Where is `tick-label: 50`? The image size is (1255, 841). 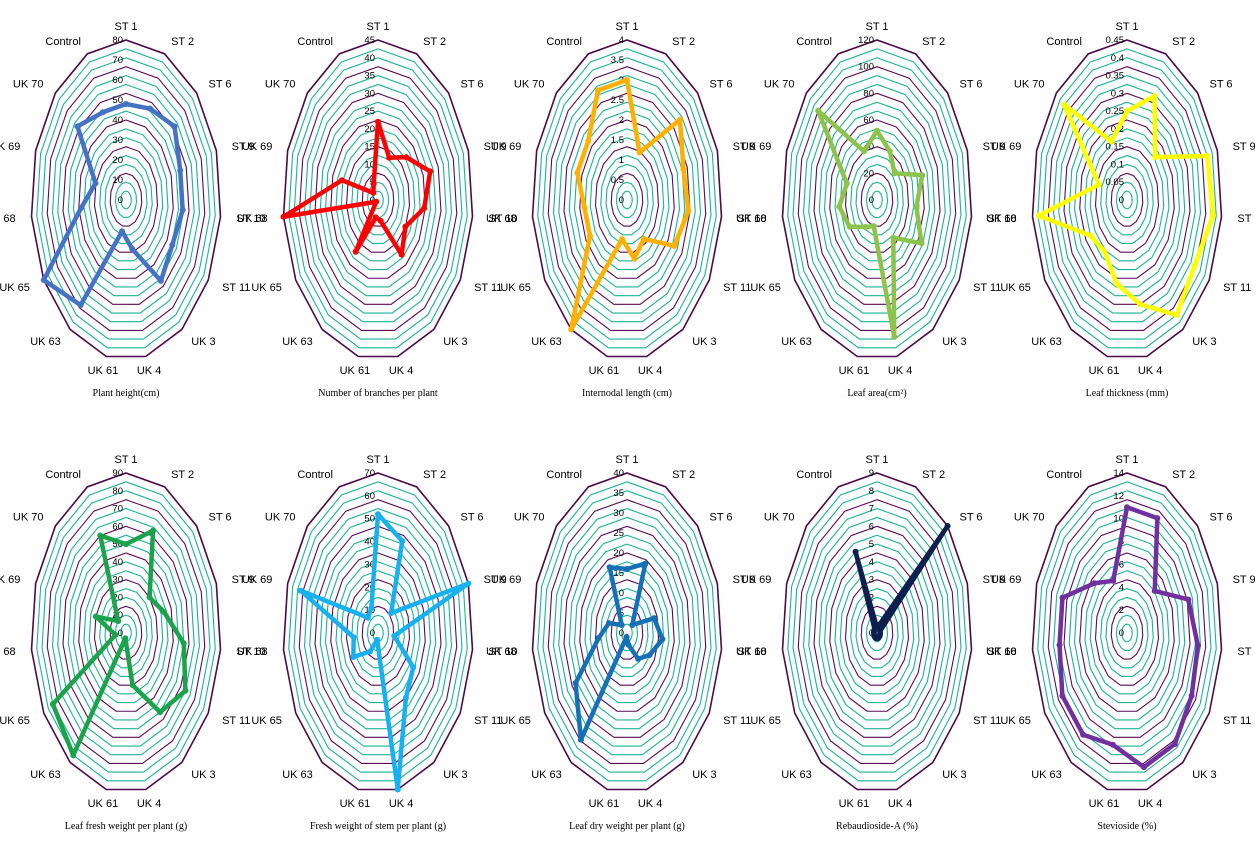 tick-label: 50 is located at coordinates (117, 100).